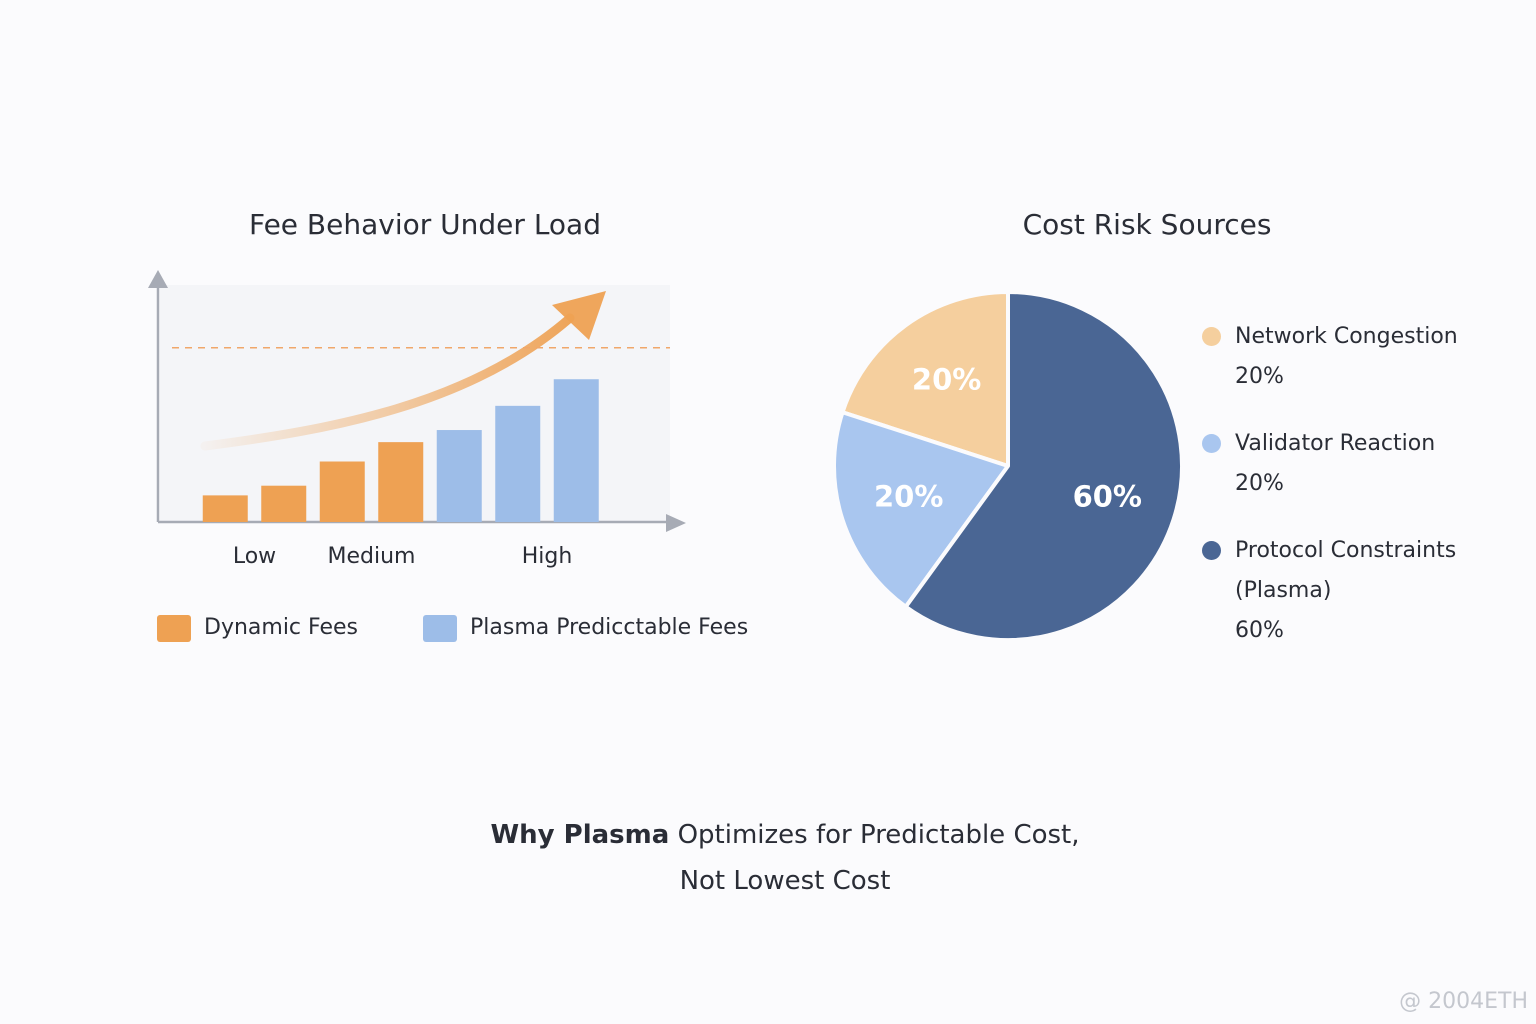 This screenshot has height=1024, width=1536. I want to click on legend-label: Plasma Predicctable Fees, so click(609, 627).